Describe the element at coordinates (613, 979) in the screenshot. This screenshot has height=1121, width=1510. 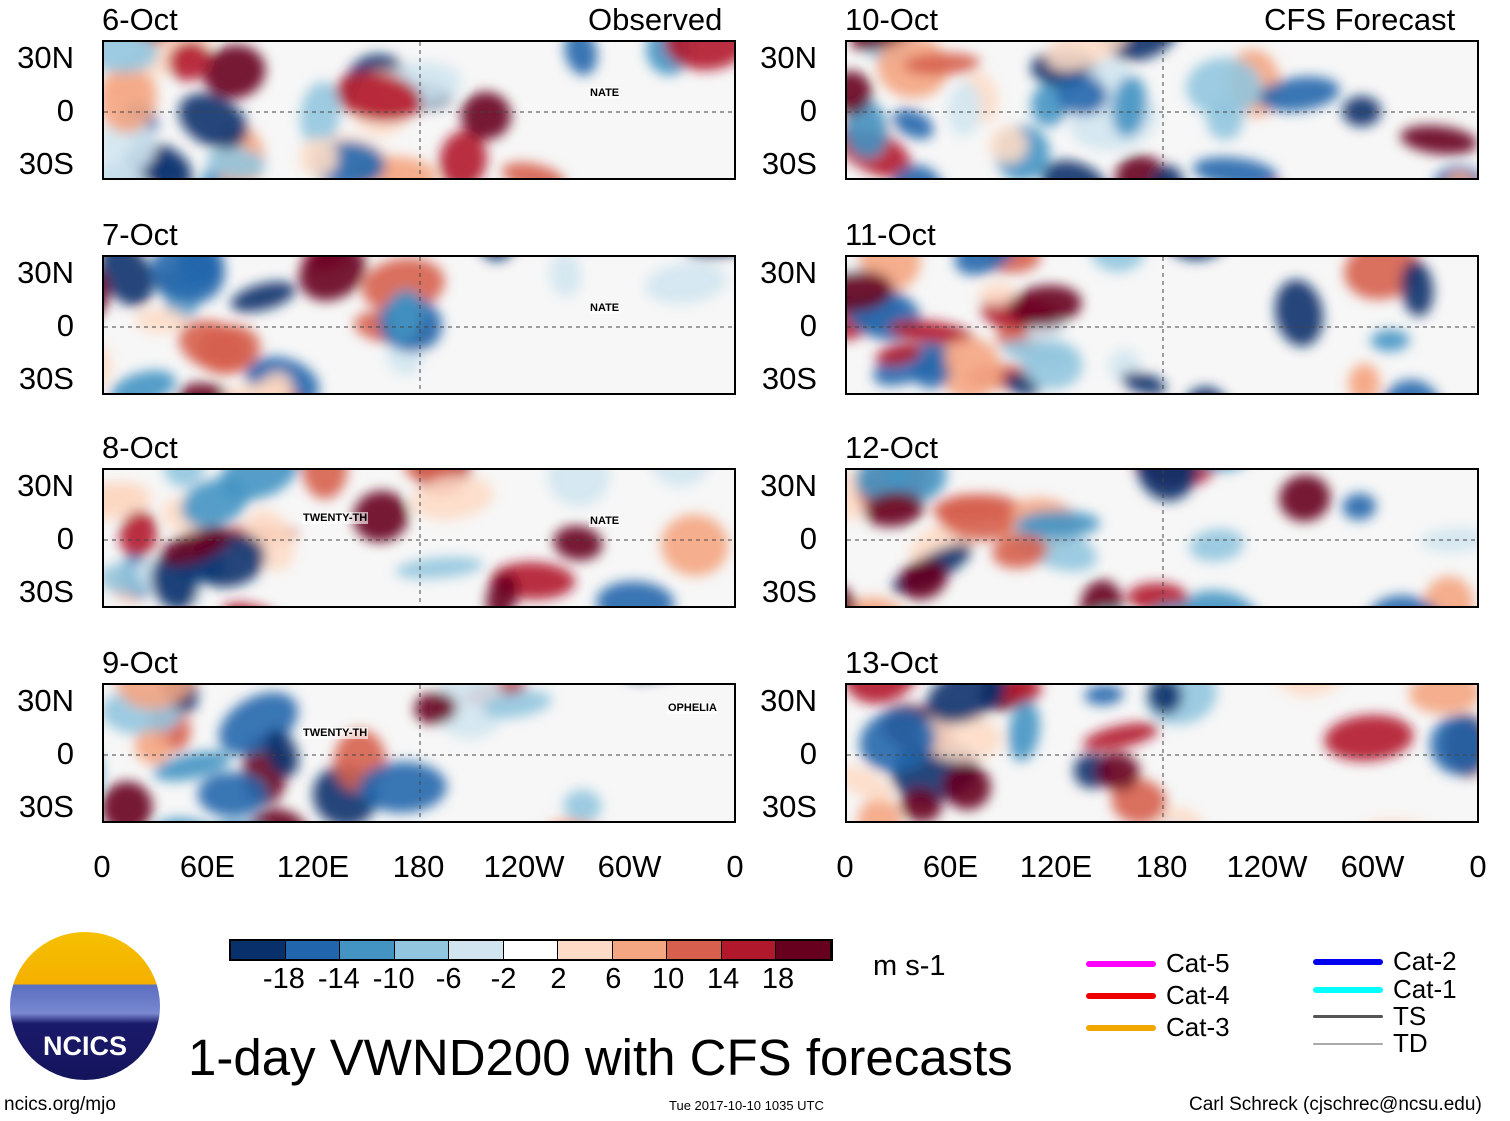
I see `colorbar-tick: 6` at that location.